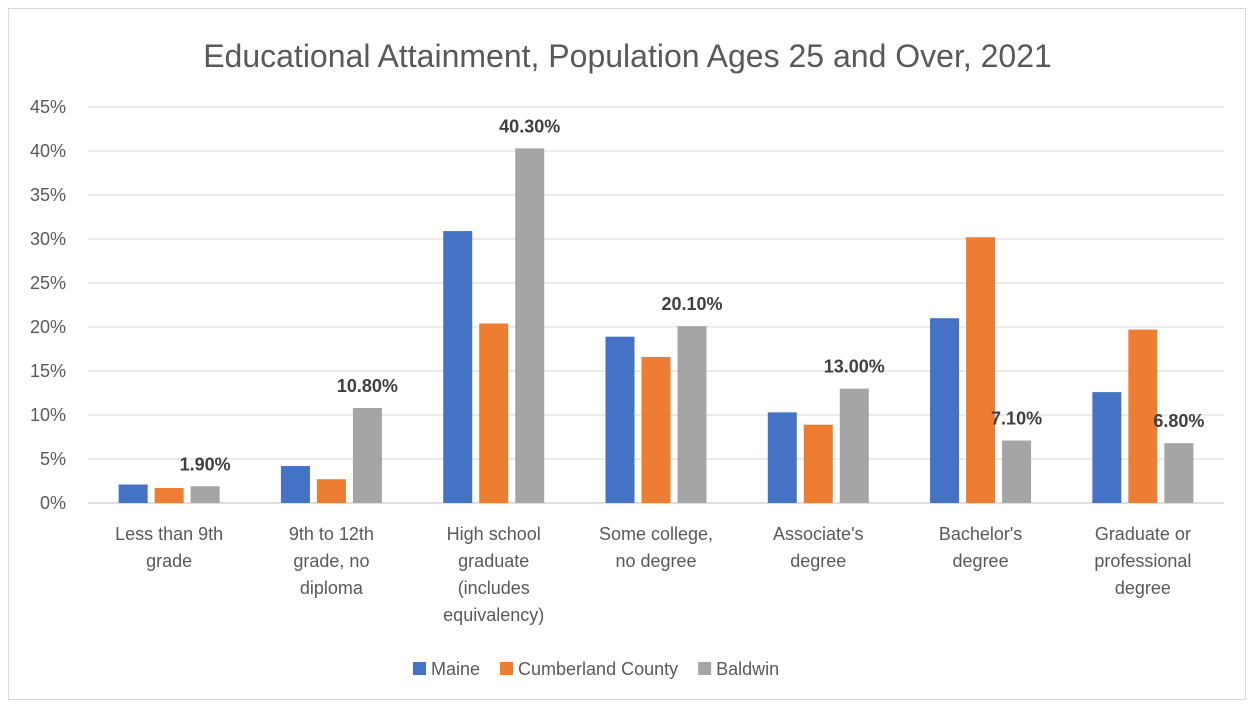 This screenshot has height=709, width=1255. Describe the element at coordinates (53, 503) in the screenshot. I see `y-tick-label: 0%` at that location.